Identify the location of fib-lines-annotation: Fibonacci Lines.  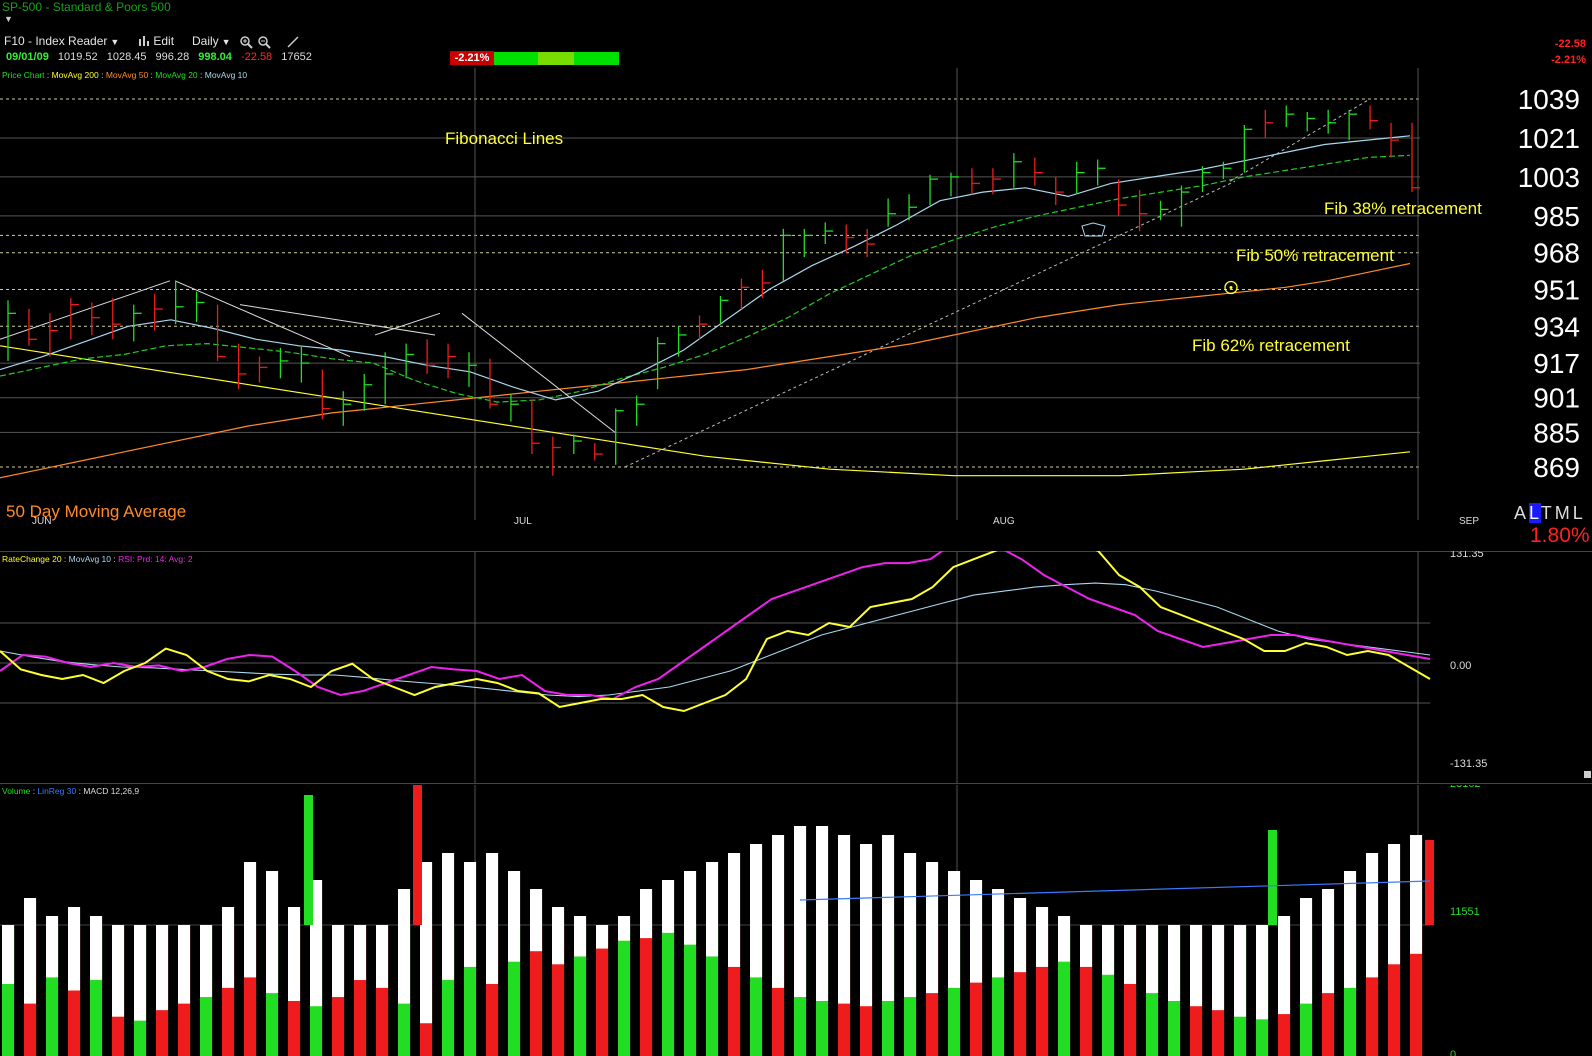
(504, 138).